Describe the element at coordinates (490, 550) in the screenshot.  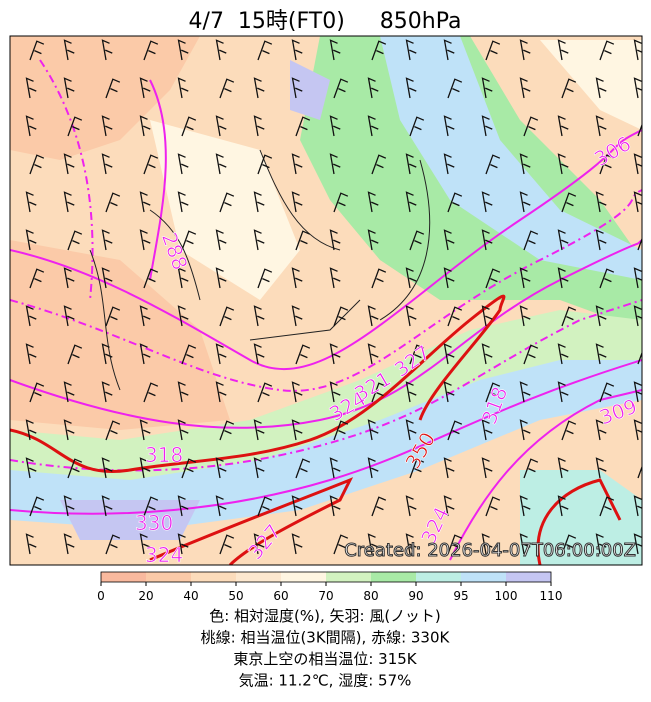
I see `created-stamp: Created: 2026-04-07T06:00:00Z` at that location.